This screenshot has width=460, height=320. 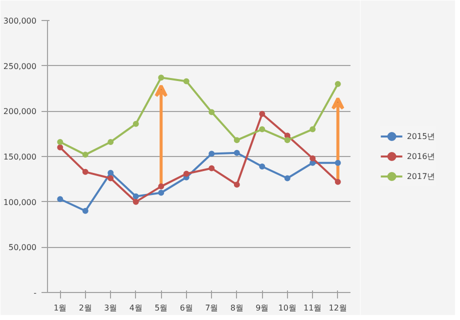 What do you see at coordinates (35, 293) in the screenshot?
I see `y-tick-label: -` at bounding box center [35, 293].